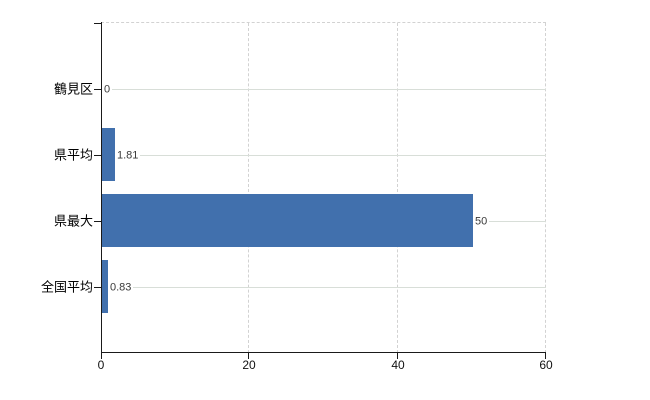 This screenshot has width=650, height=400. Describe the element at coordinates (249, 365) in the screenshot. I see `x-tick-label: 20` at that location.